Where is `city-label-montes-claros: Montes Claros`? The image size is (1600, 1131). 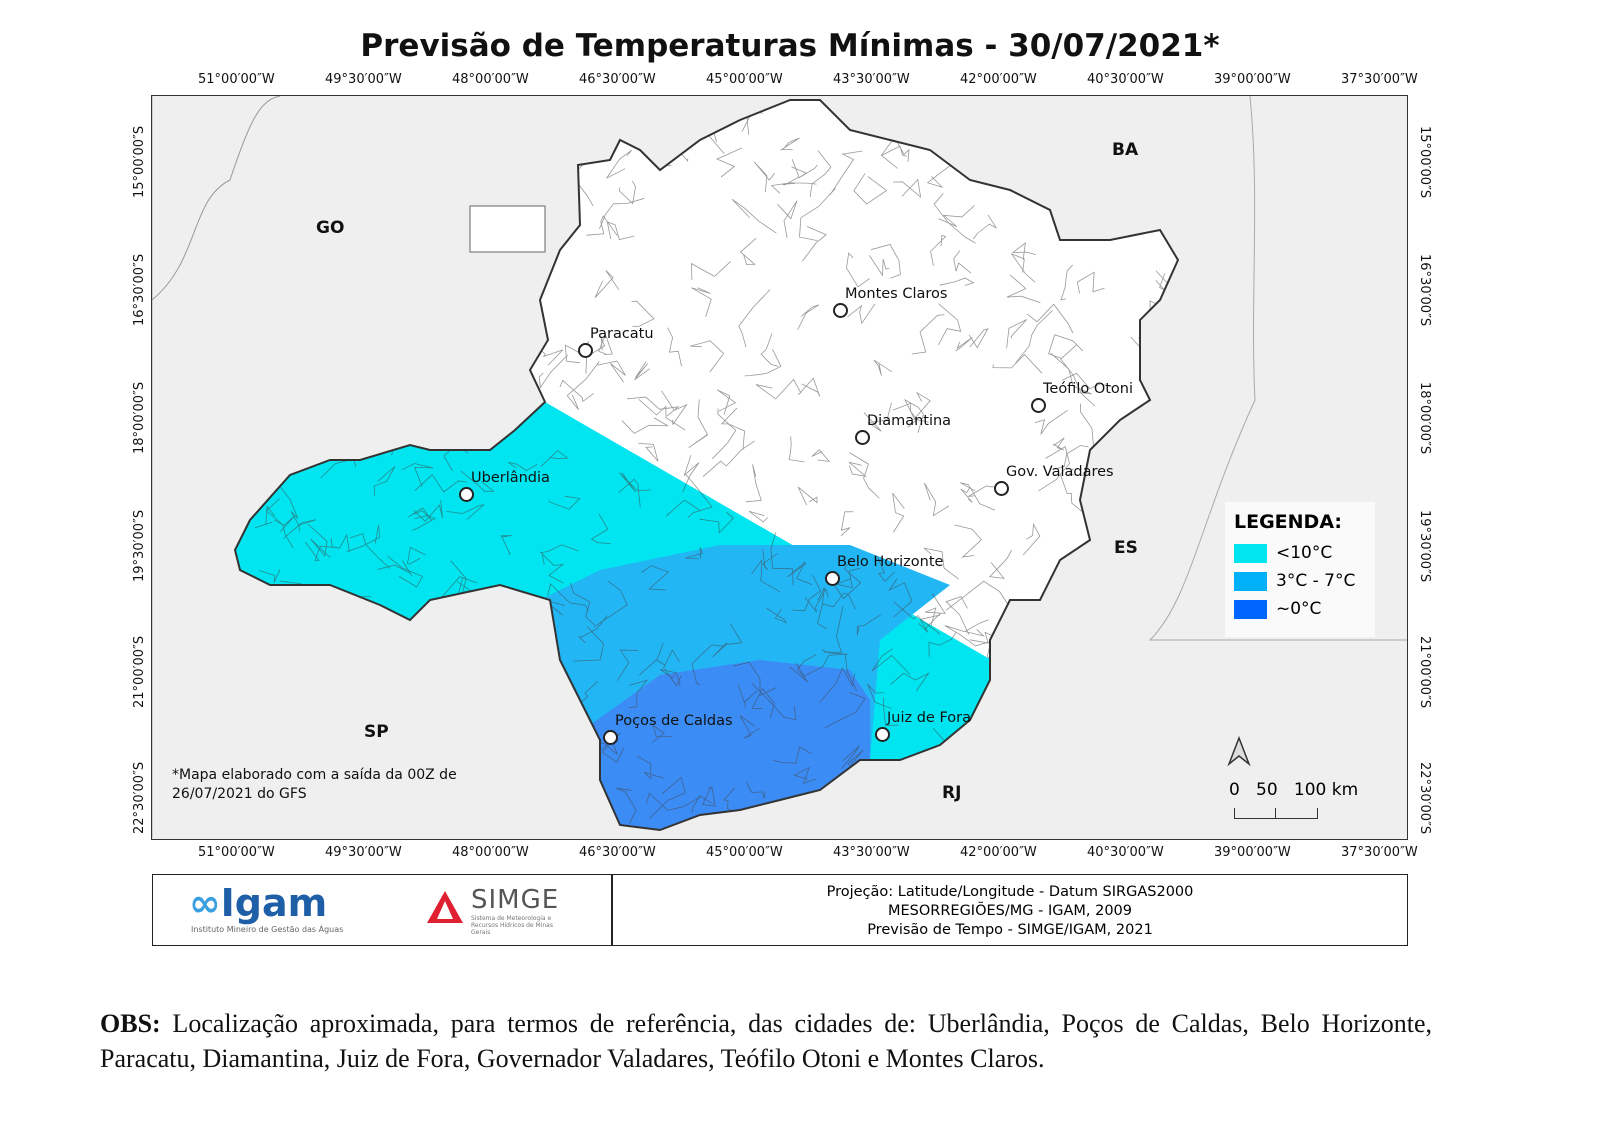
city-label-montes-claros: Montes Claros is located at coordinates (896, 294).